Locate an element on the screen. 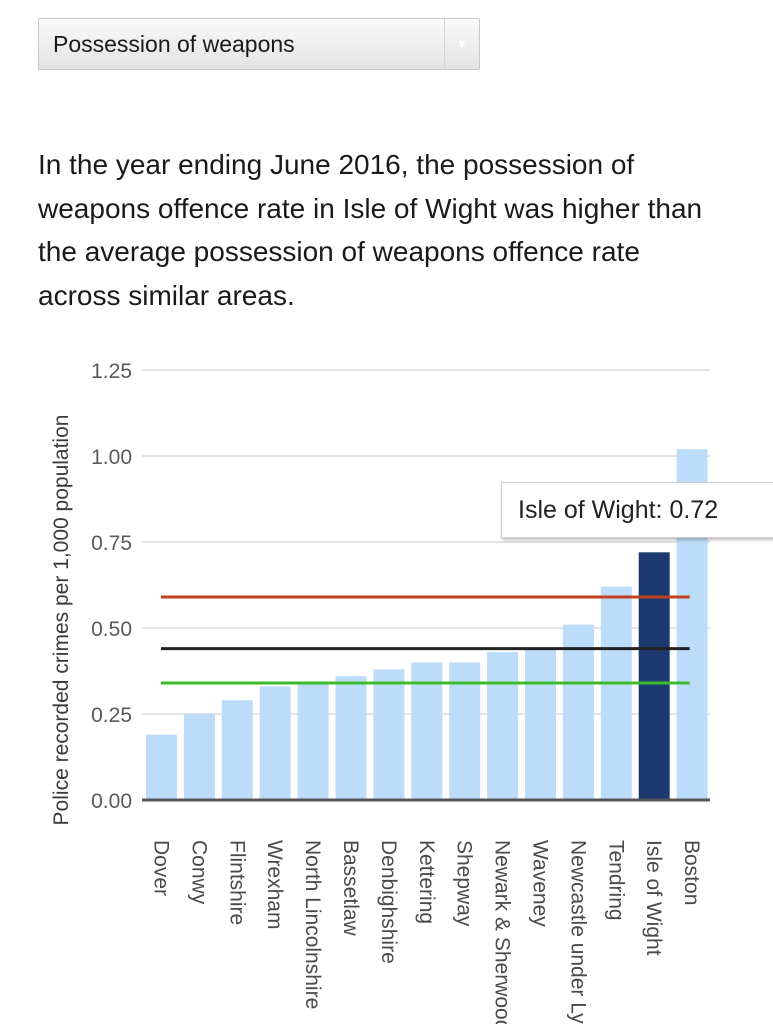 The height and width of the screenshot is (1024, 773). x-tick-label: Kettering is located at coordinates (426, 882).